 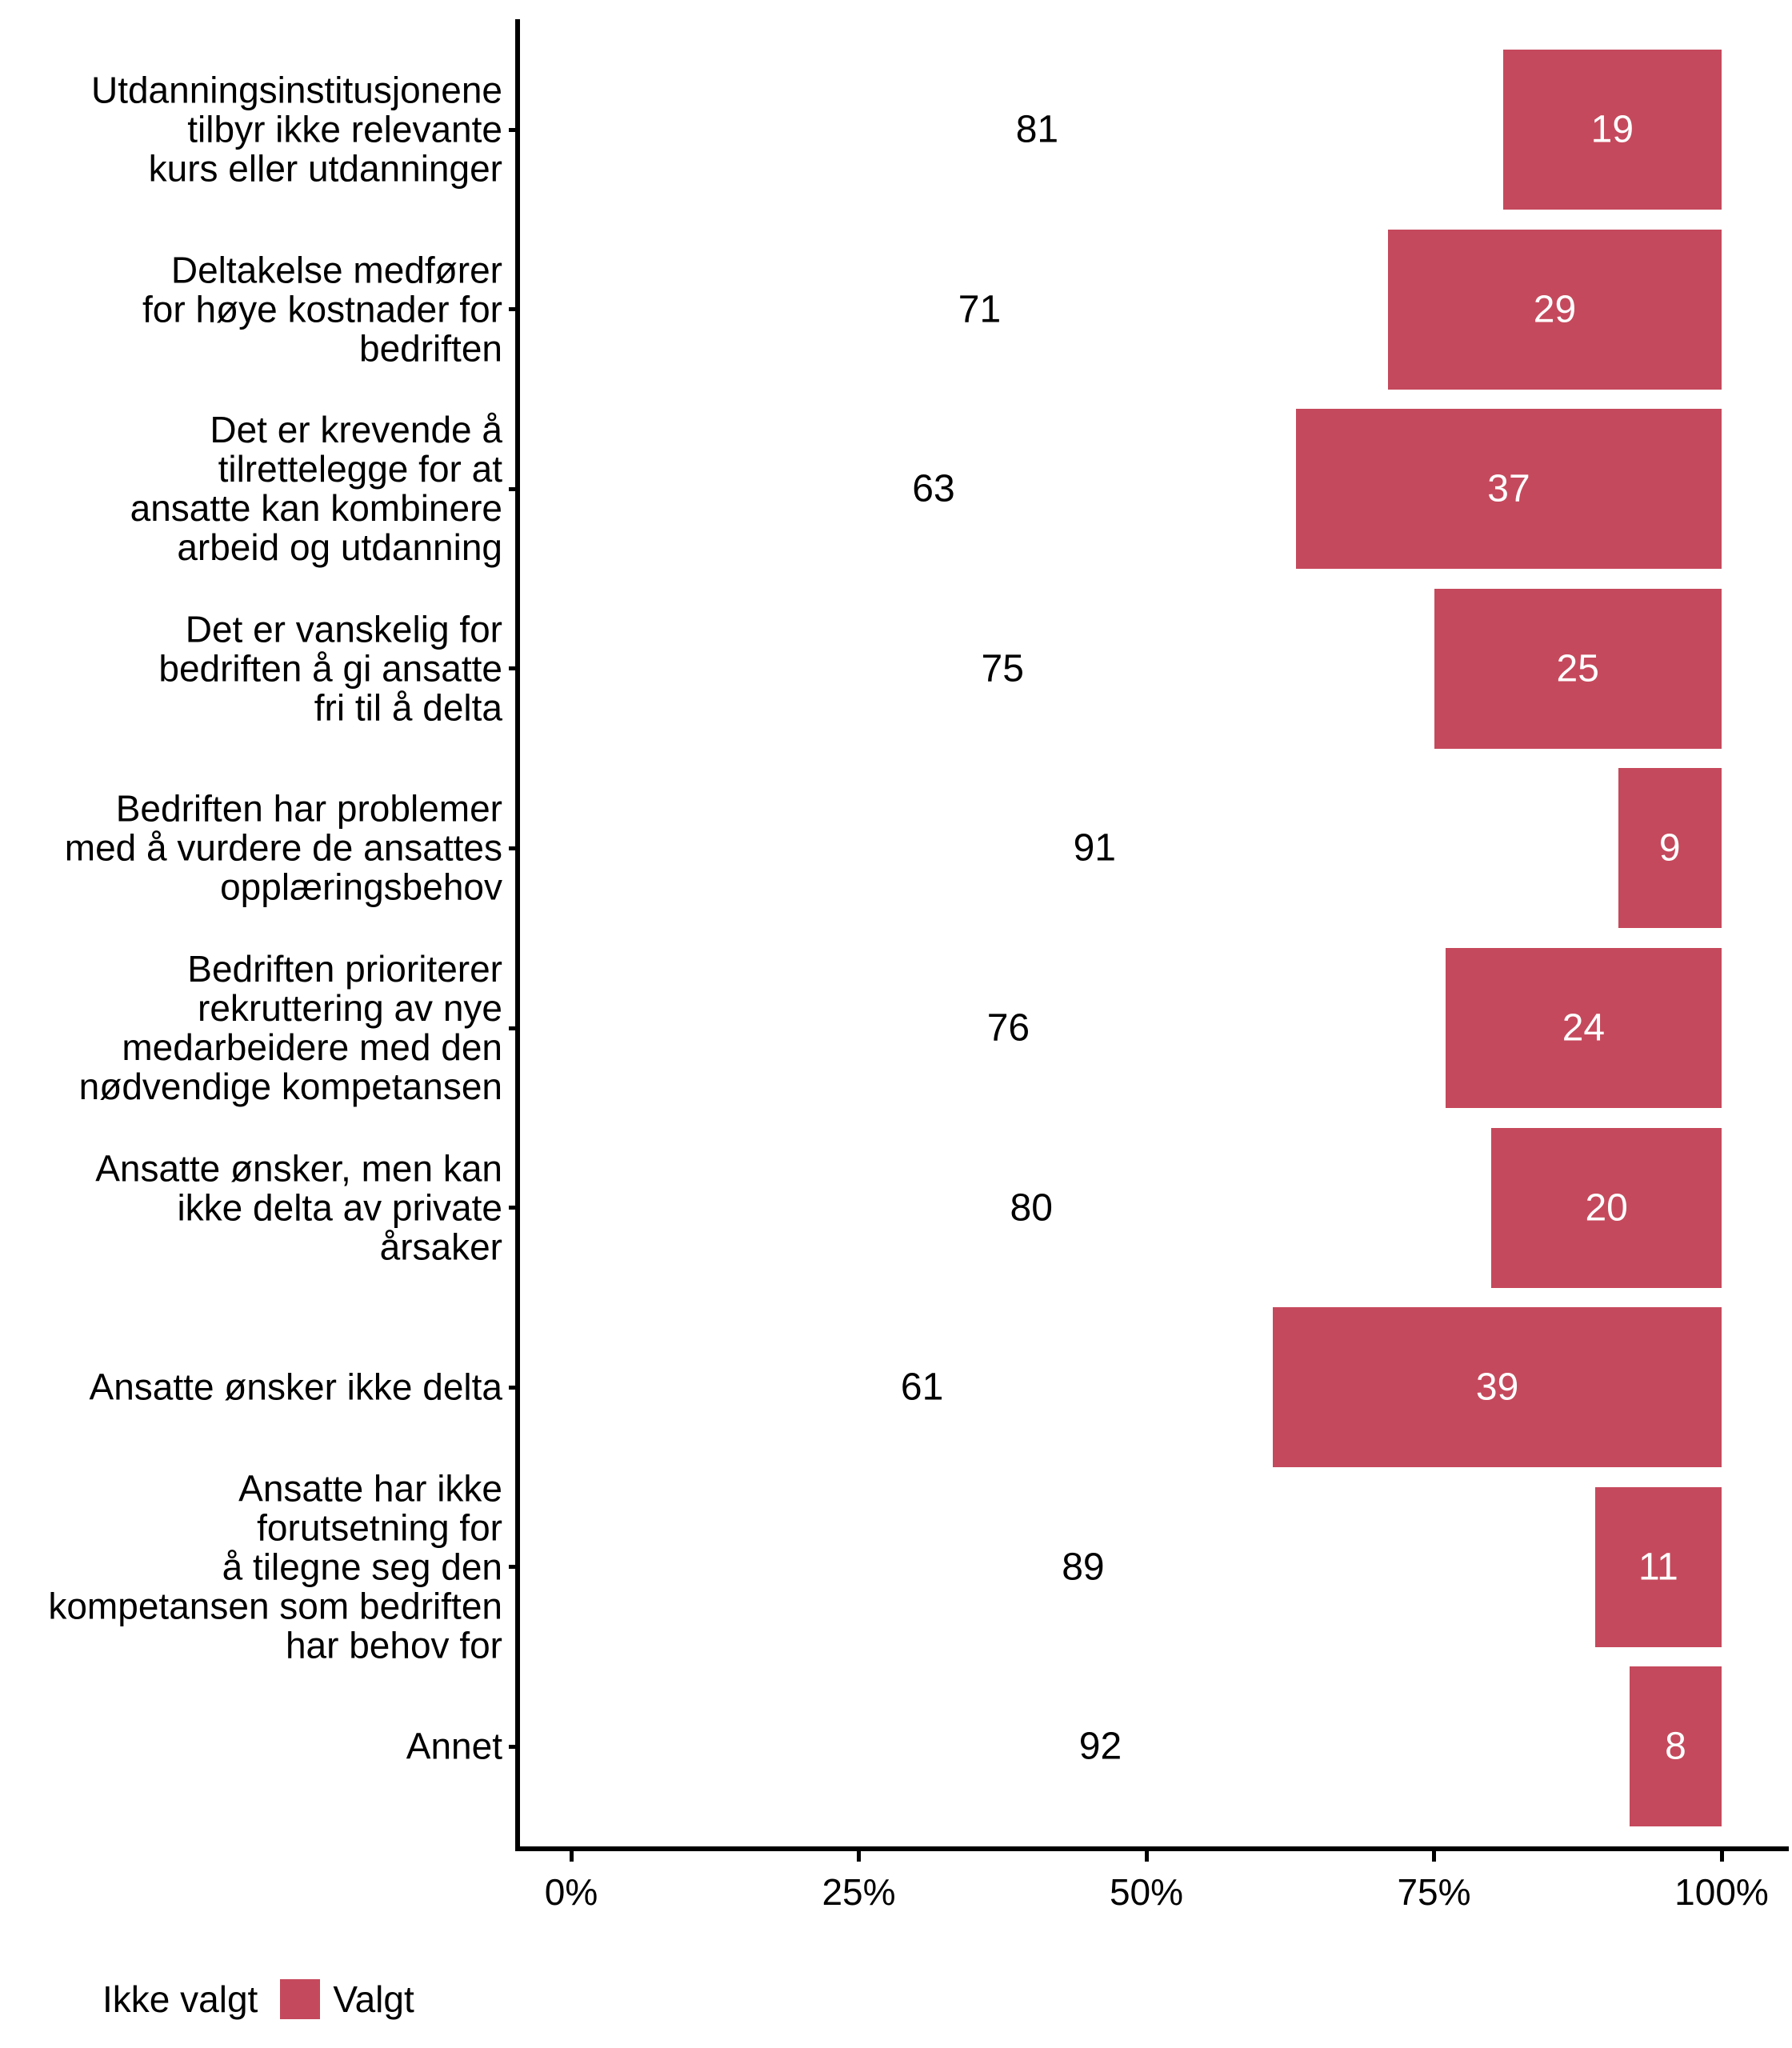 What do you see at coordinates (339, 547) in the screenshot?
I see `category-label-line: arbeid og utdanning` at bounding box center [339, 547].